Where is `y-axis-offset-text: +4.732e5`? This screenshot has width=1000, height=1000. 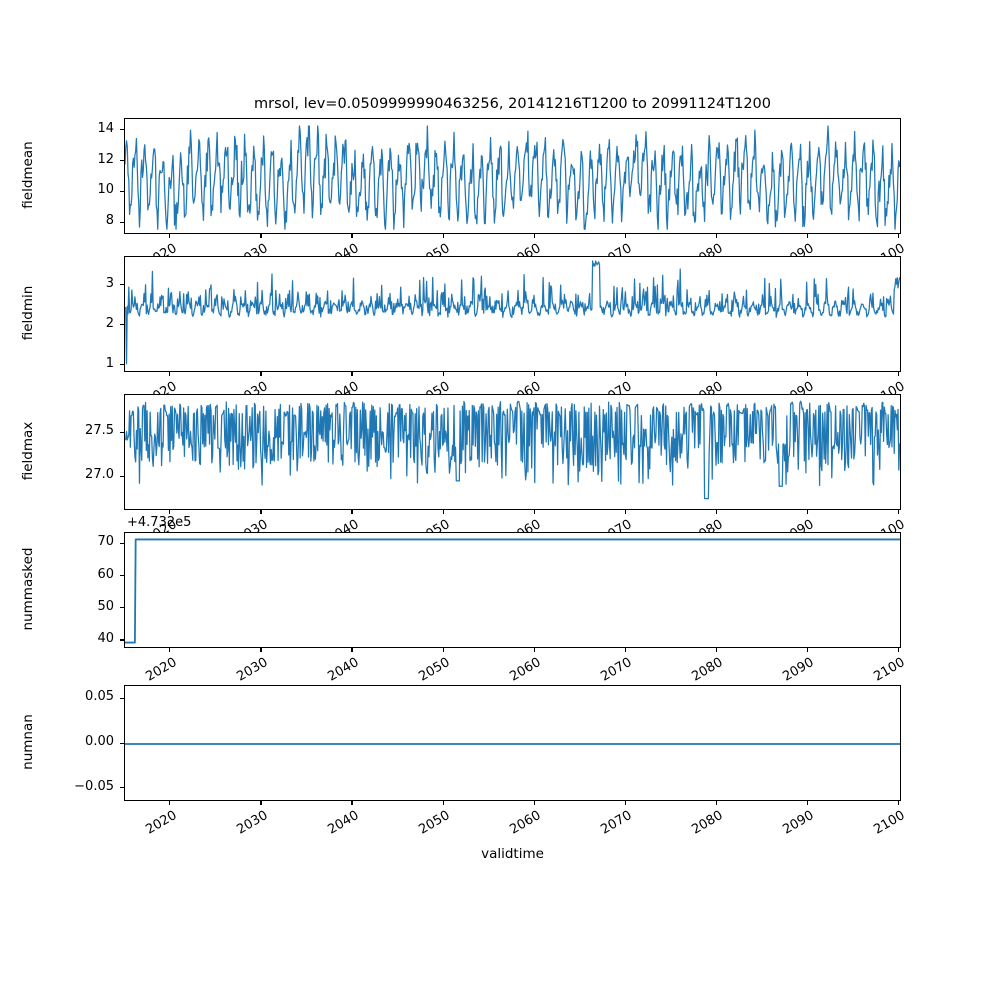 y-axis-offset-text: +4.732e5 is located at coordinates (159, 522).